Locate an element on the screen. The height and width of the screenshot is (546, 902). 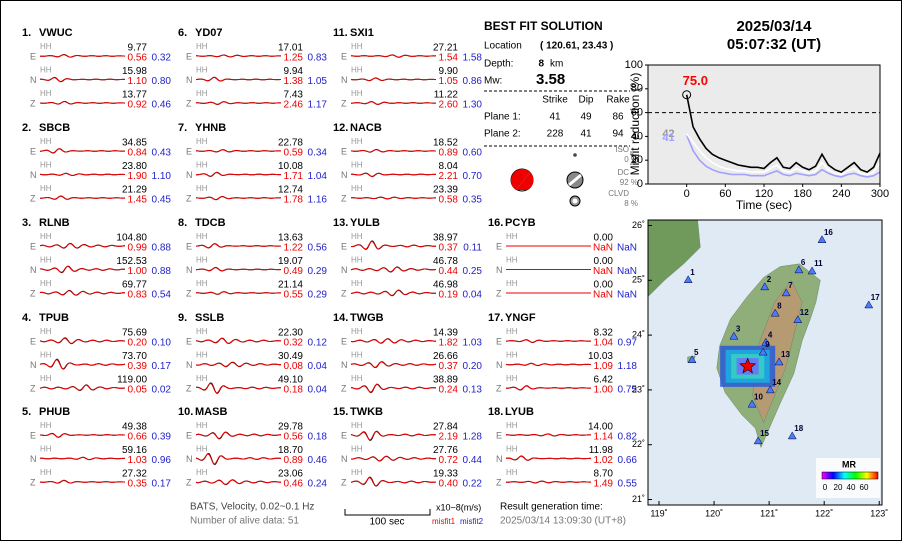
mountains is located at coordinates (777, 351).